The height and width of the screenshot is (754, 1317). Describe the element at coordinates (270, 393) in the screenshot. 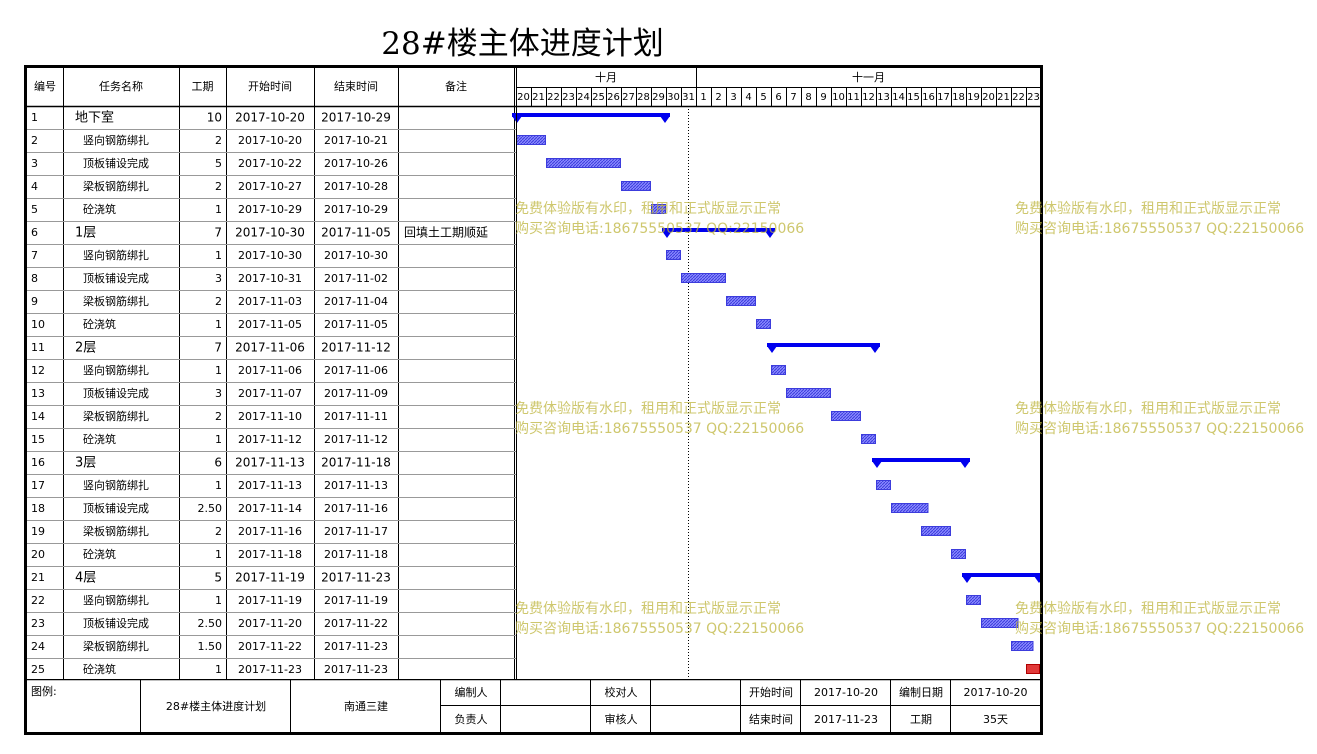

I see `task-start: 2017-11-07` at that location.